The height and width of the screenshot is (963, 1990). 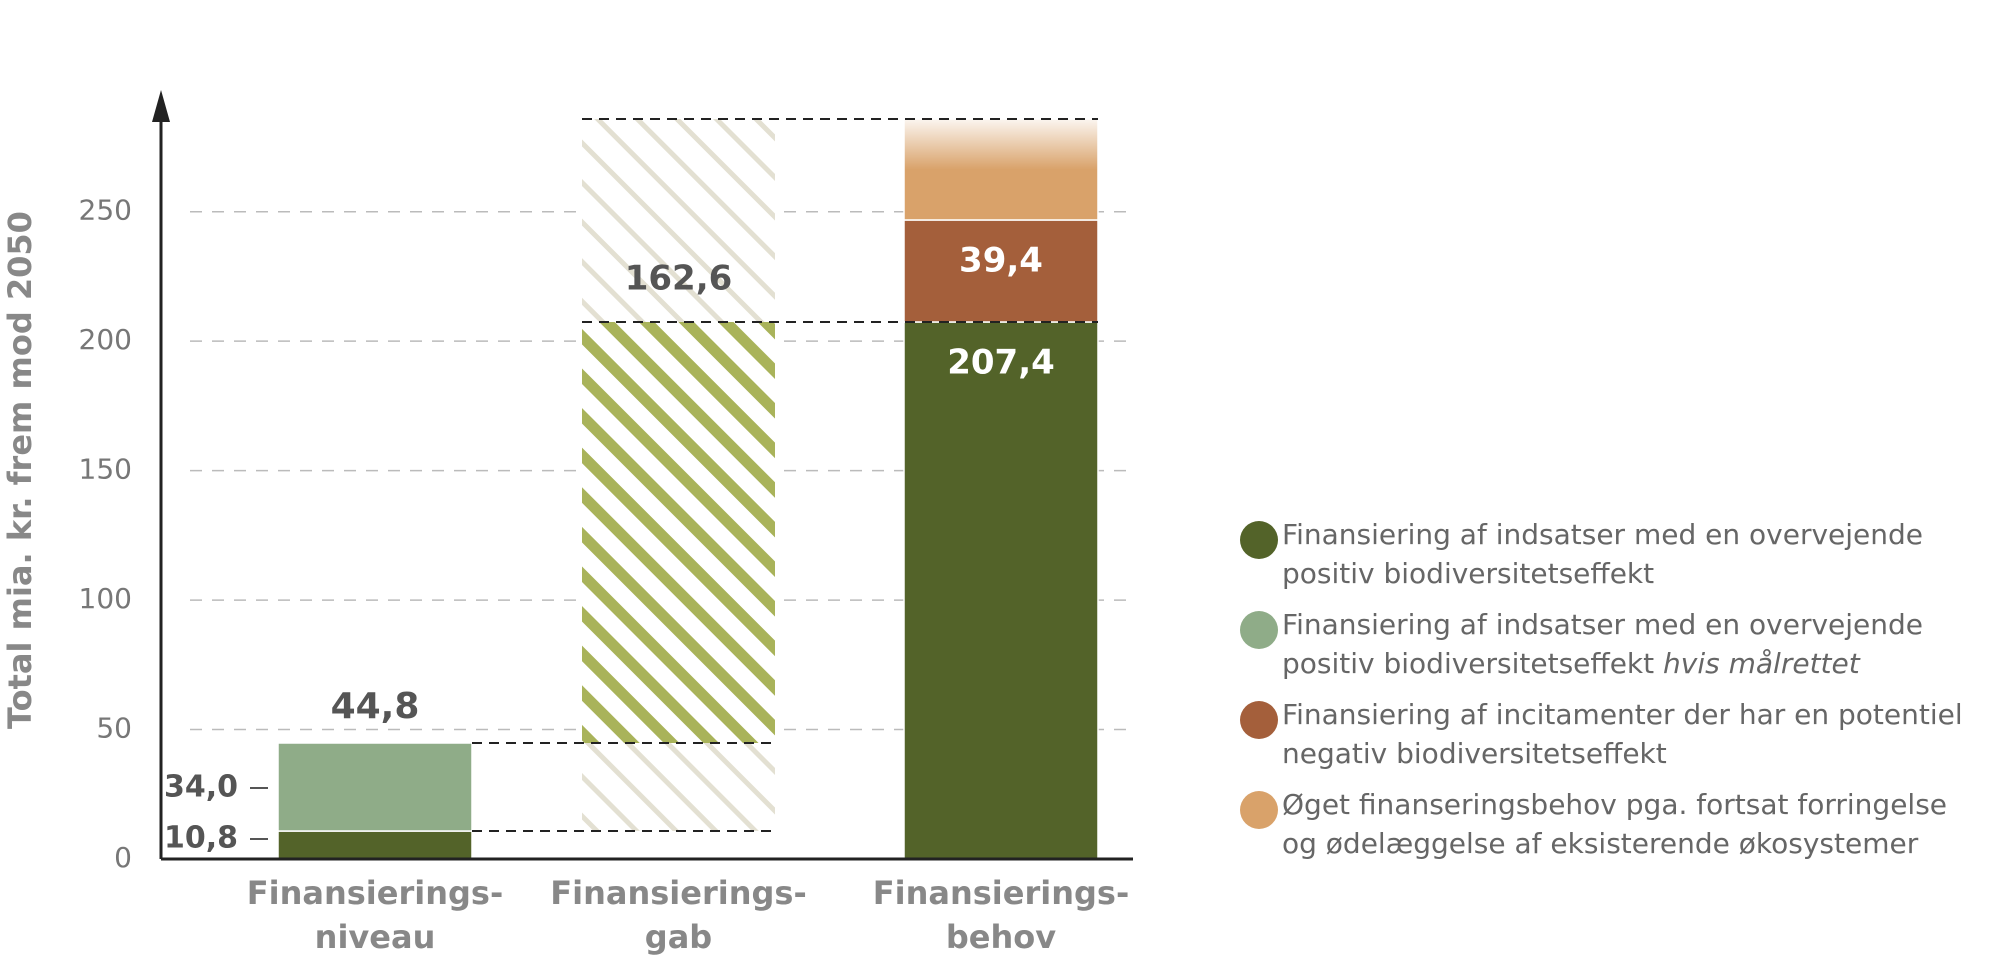 I want to click on y-tick-label: 150, so click(x=105, y=469).